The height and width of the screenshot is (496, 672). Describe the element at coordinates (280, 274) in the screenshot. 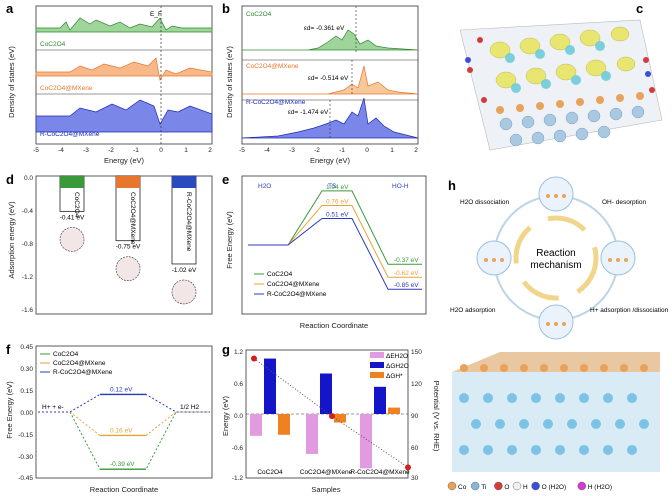

I see `e-legend-1: CoC2O4` at that location.